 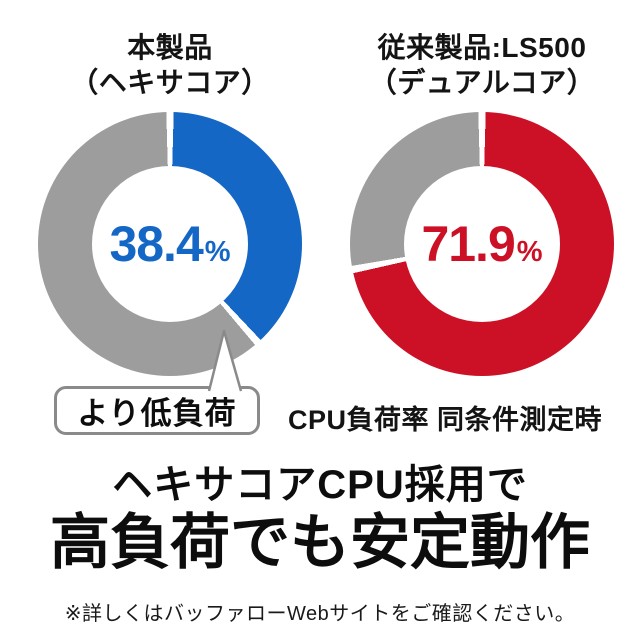 What do you see at coordinates (320, 542) in the screenshot?
I see `heading-line2: 高負荷でも安定動作` at bounding box center [320, 542].